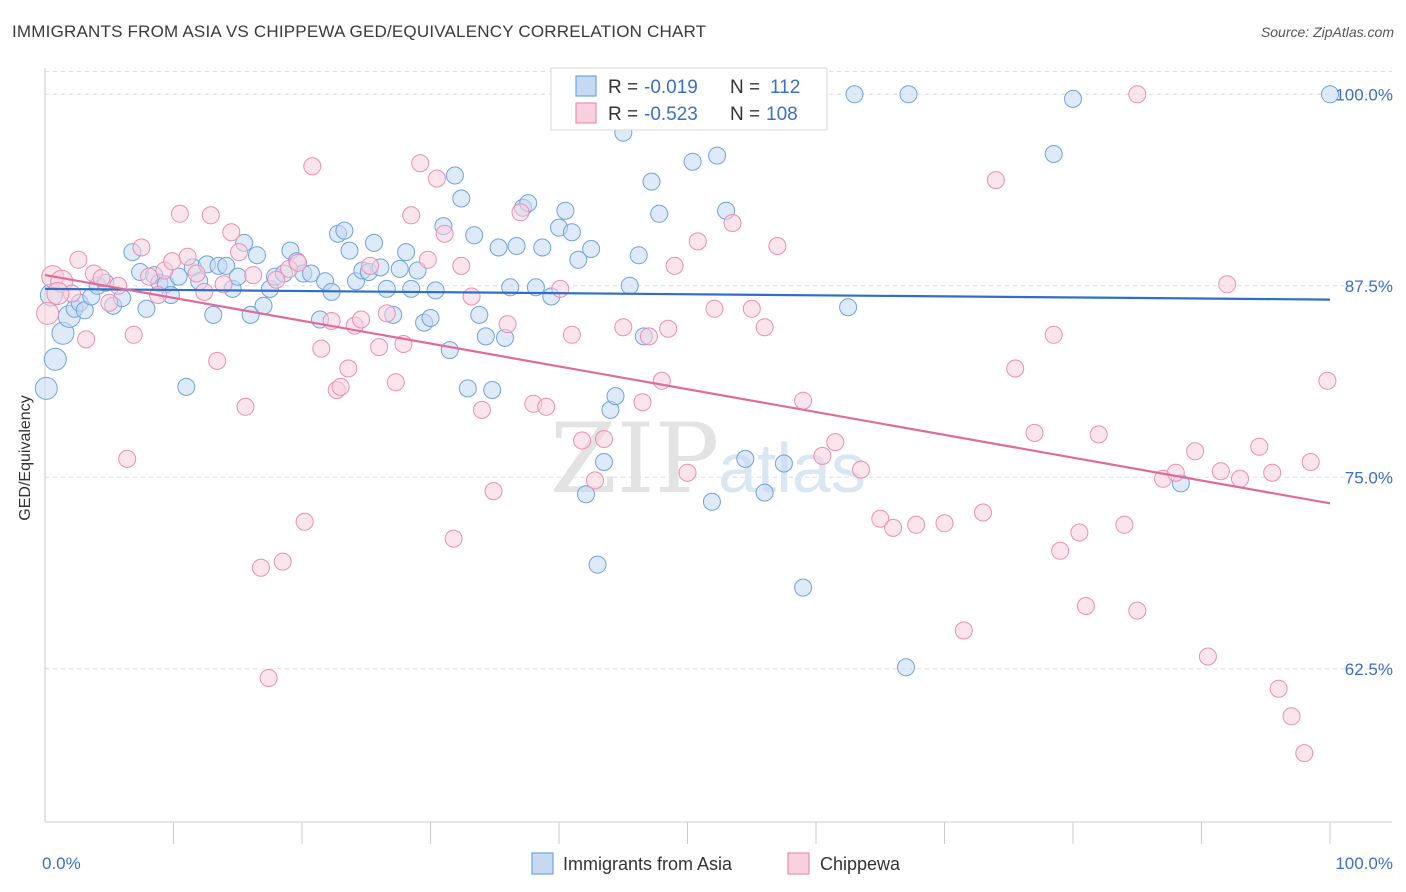 Image resolution: width=1406 pixels, height=892 pixels. I want to click on bottom-legend-chippewa: Chippewa, so click(860, 864).